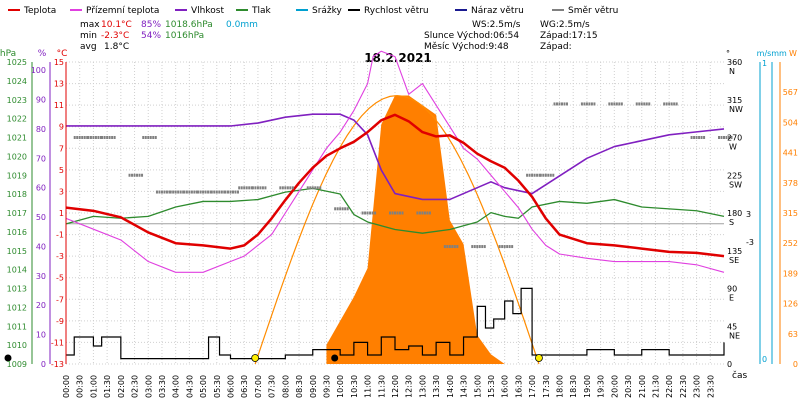 This screenshot has height=400, width=800. Describe the element at coordinates (17, 62) in the screenshot. I see `pressure-tick-label: 1025` at that location.